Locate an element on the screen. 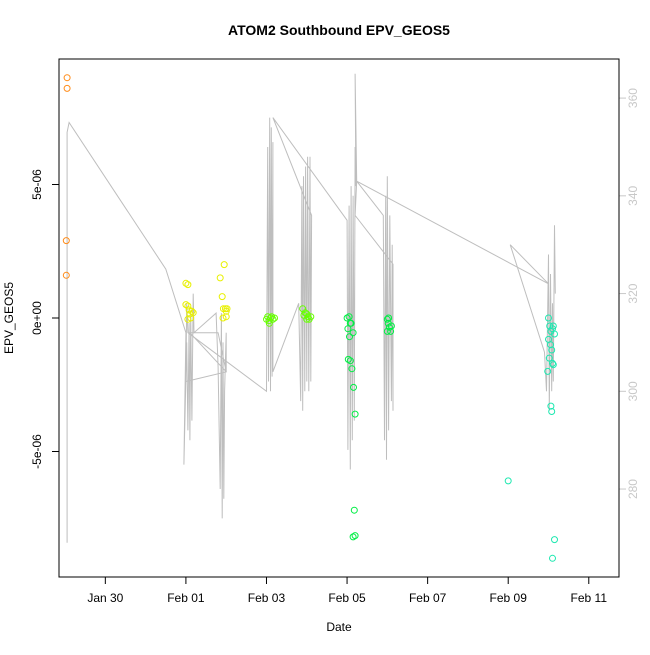 This screenshot has height=655, width=650. right-tick-label-1: 300 is located at coordinates (633, 391).